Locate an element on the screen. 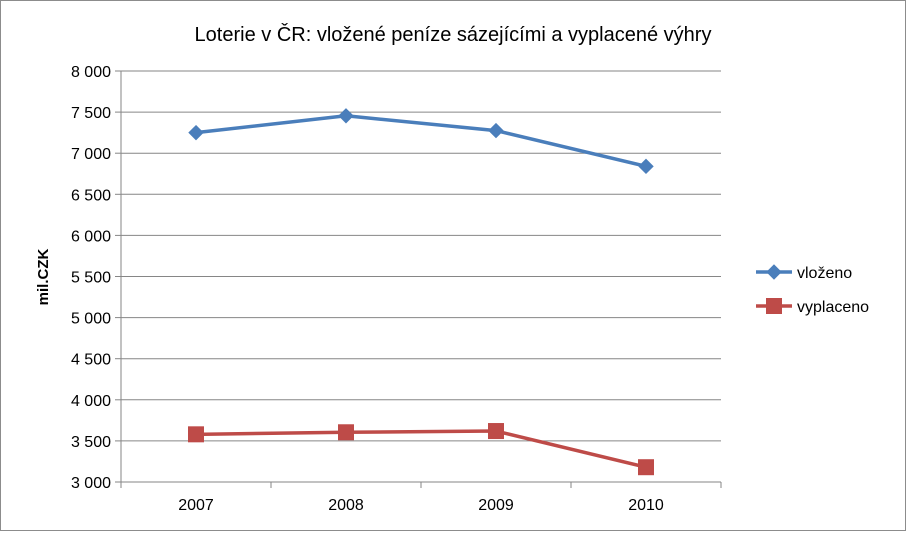  legend: vloženo vyplaceno is located at coordinates (812, 290).